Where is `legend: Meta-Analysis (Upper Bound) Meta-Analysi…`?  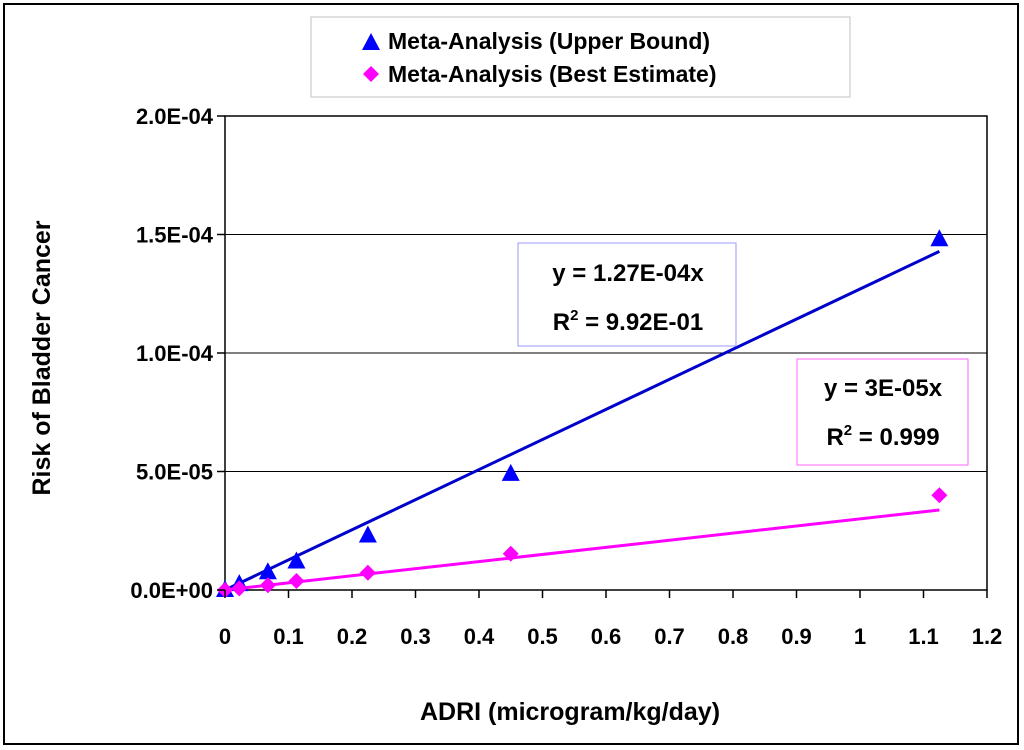 legend: Meta-Analysis (Upper Bound) Meta-Analysi… is located at coordinates (580, 57).